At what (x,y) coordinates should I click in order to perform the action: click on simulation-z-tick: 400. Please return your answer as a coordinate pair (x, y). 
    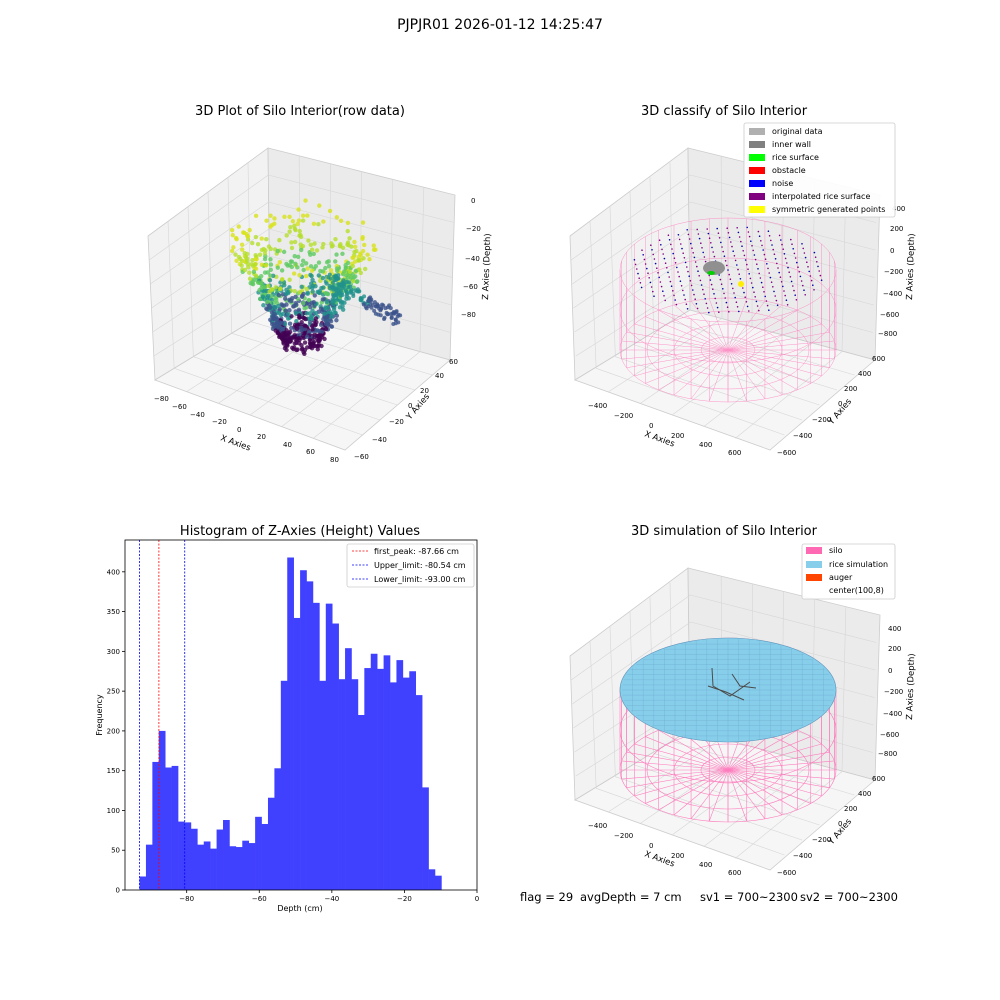
    Looking at the image, I should click on (894, 629).